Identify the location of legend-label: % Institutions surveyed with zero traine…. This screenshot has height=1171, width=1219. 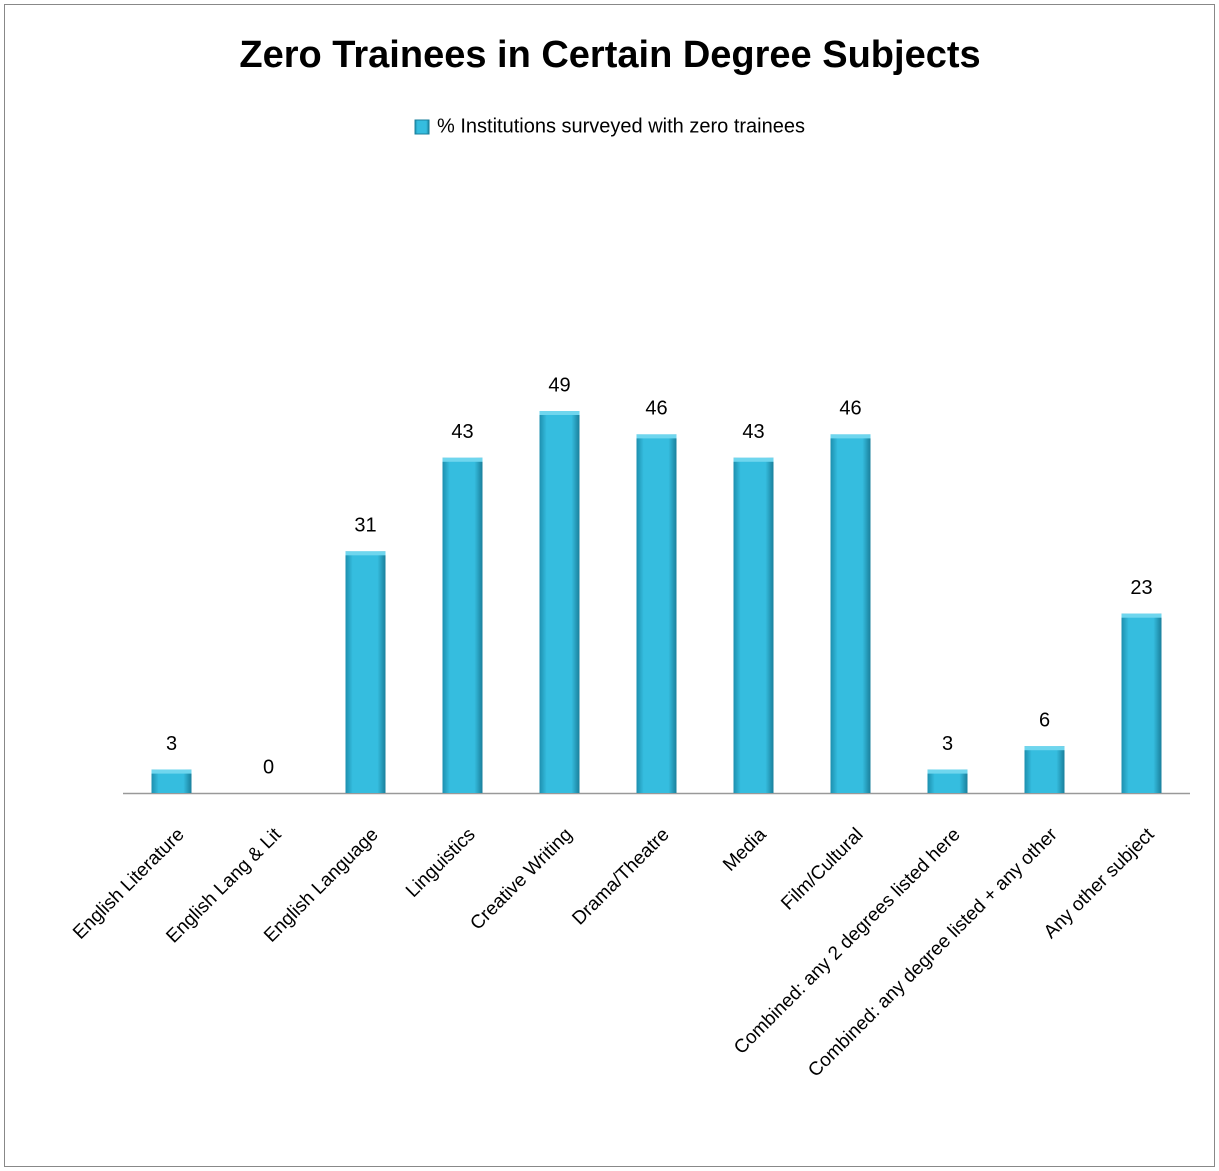
(621, 126).